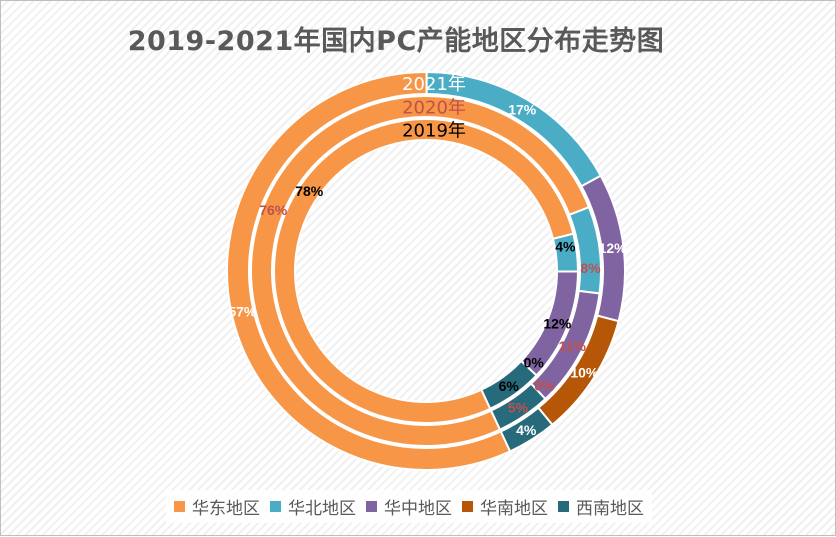 The image size is (836, 537). Describe the element at coordinates (590, 268) in the screenshot. I see `data-label: 8%` at that location.